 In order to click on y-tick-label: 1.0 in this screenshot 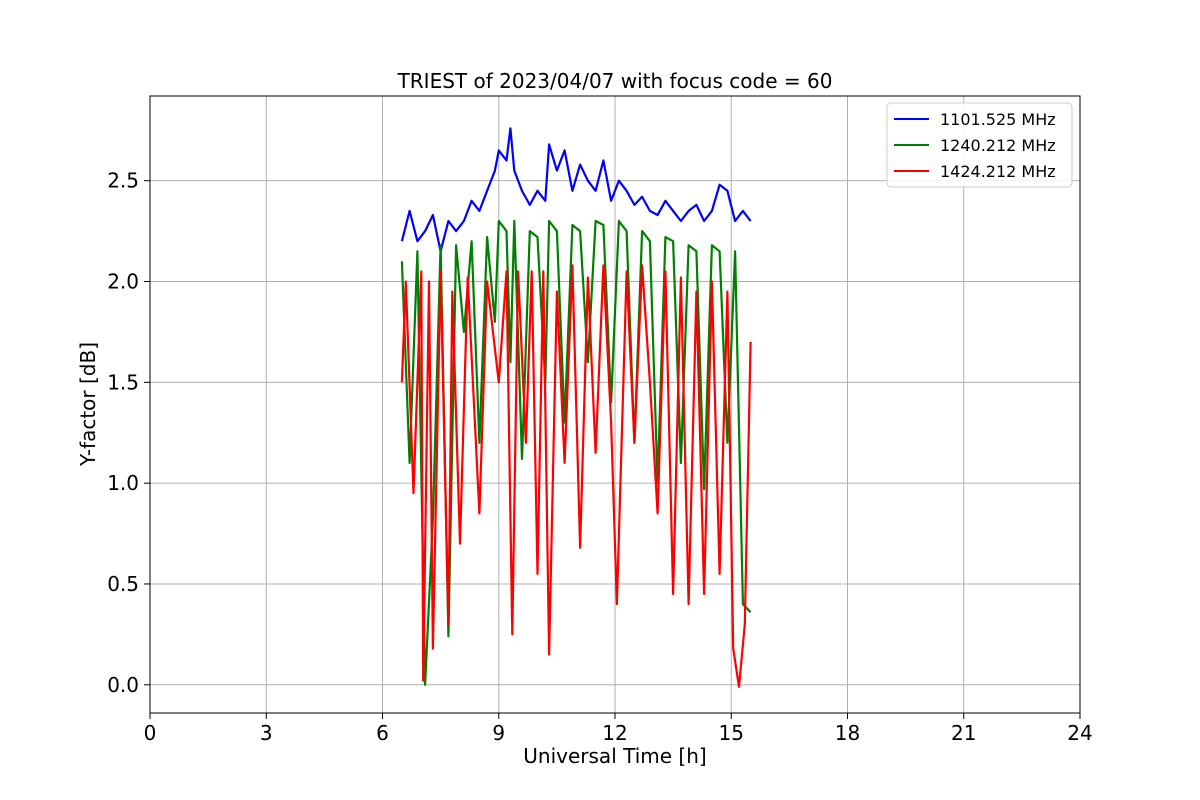, I will do `click(123, 483)`.